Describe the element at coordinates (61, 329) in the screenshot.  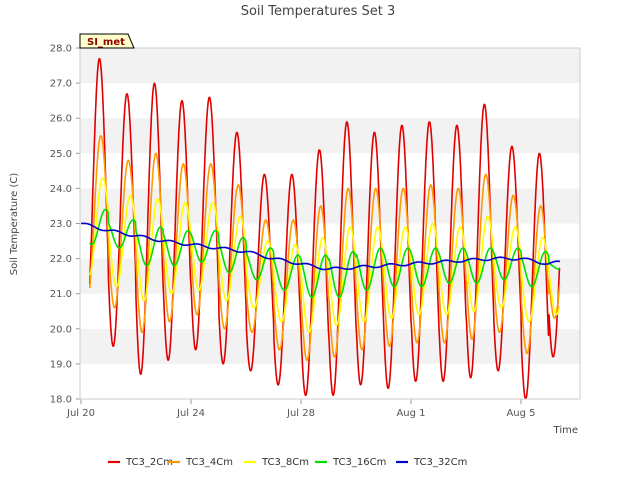
I see `y-tick-label: 20.0` at that location.